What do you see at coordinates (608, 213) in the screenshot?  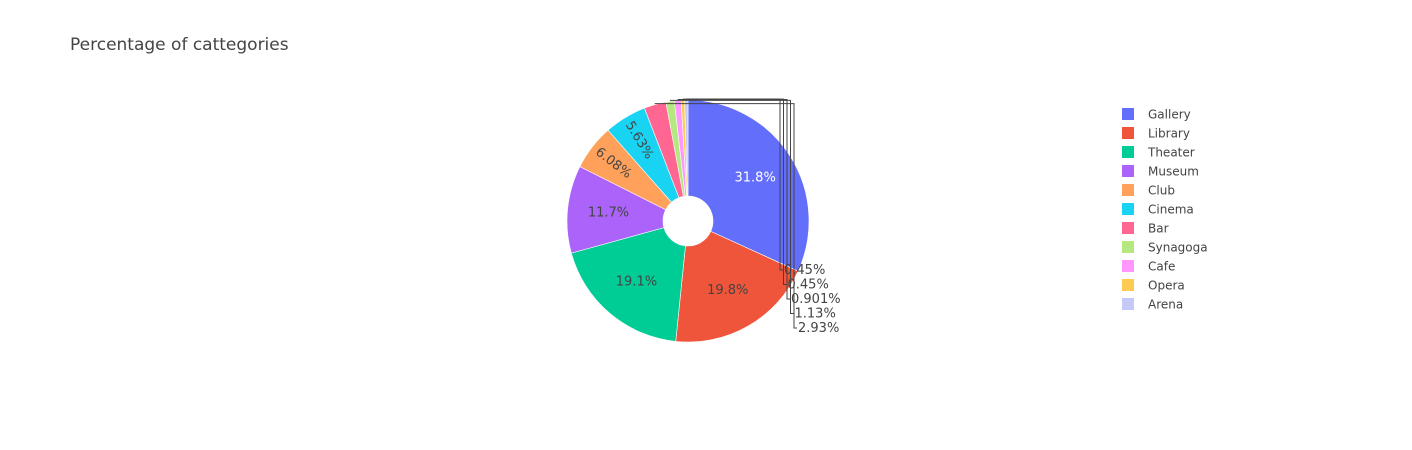 I see `slice-label-museum: 11.7%` at bounding box center [608, 213].